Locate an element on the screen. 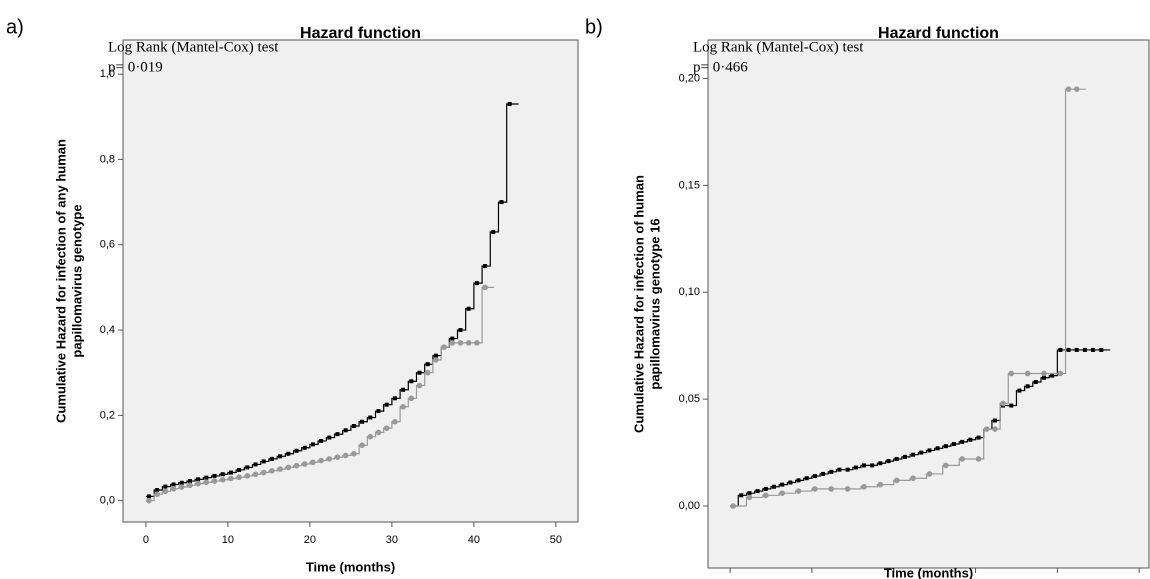 This screenshot has height=579, width=1150. y-tick-label: 0,20 is located at coordinates (689, 78).